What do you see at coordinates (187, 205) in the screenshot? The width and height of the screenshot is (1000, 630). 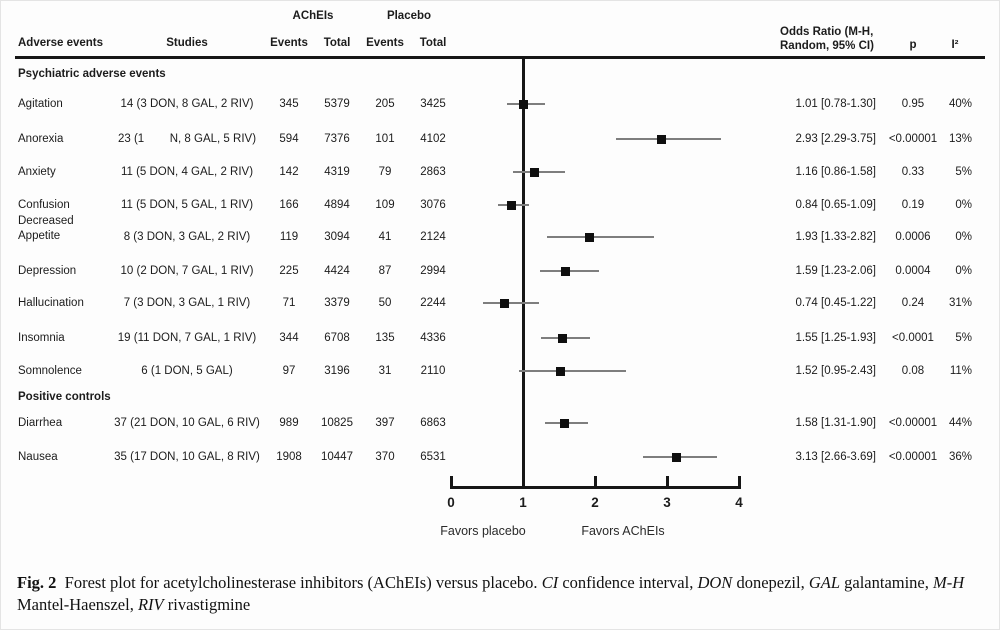 I see `cell-studies: 11 (5 DON, 5 GAL, 1 RIV)` at bounding box center [187, 205].